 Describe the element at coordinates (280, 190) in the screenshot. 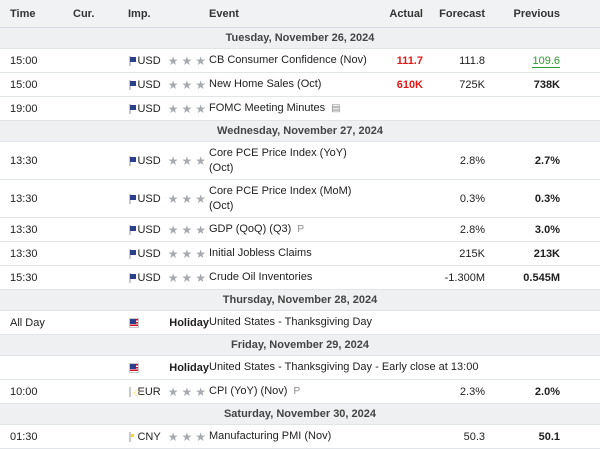

I see `event-name: Core PCE Price Index (MoM)` at that location.